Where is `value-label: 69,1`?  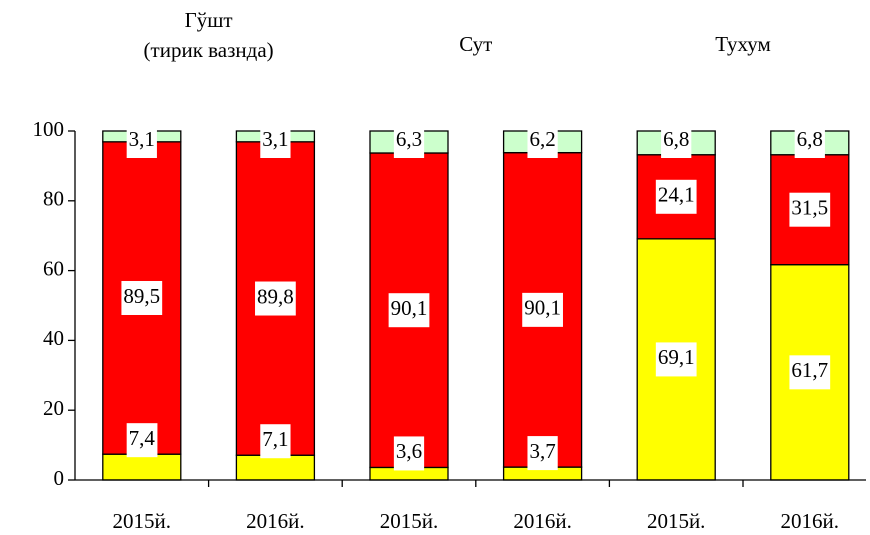
value-label: 69,1 is located at coordinates (676, 357).